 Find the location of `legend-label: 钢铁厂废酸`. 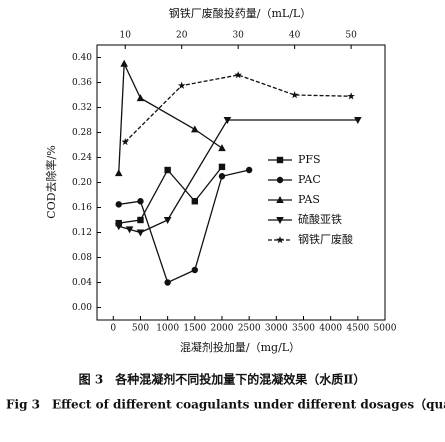

legend-label: 钢铁厂废酸 is located at coordinates (325, 239).